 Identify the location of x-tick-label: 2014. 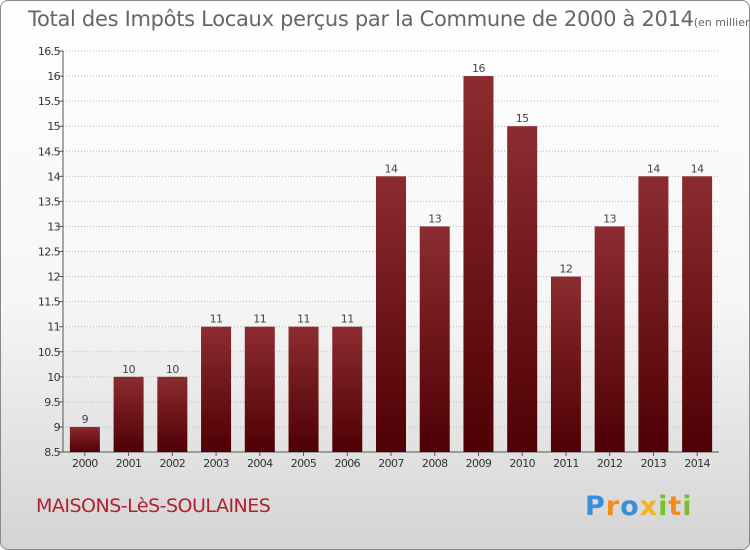
(697, 463).